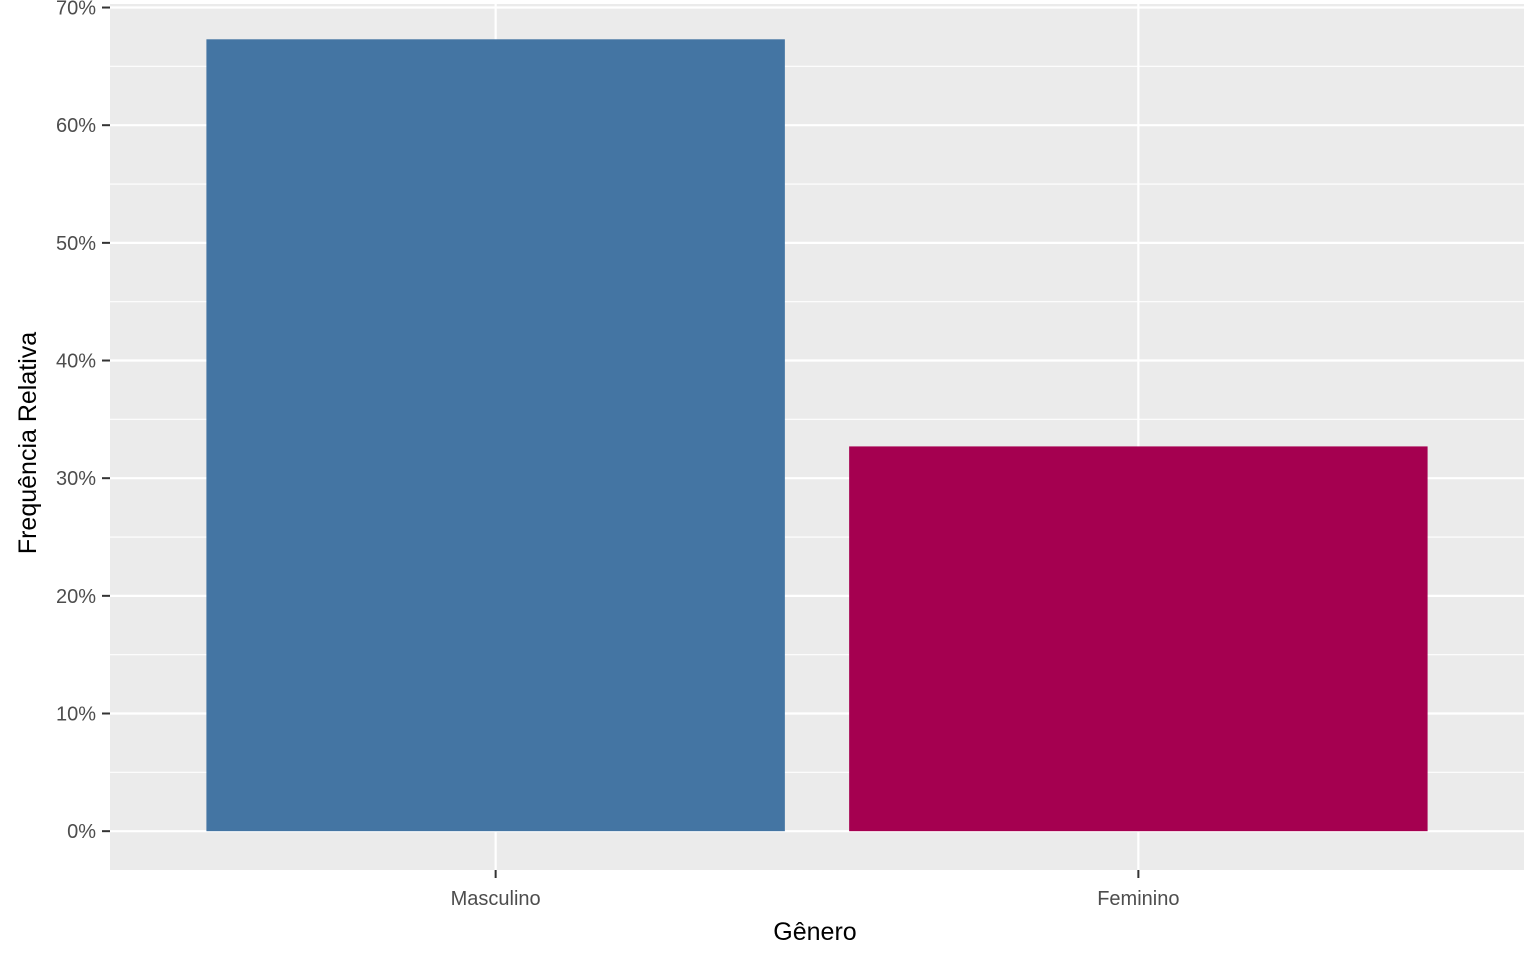  What do you see at coordinates (814, 932) in the screenshot?
I see `x-axis-title: Gênero` at bounding box center [814, 932].